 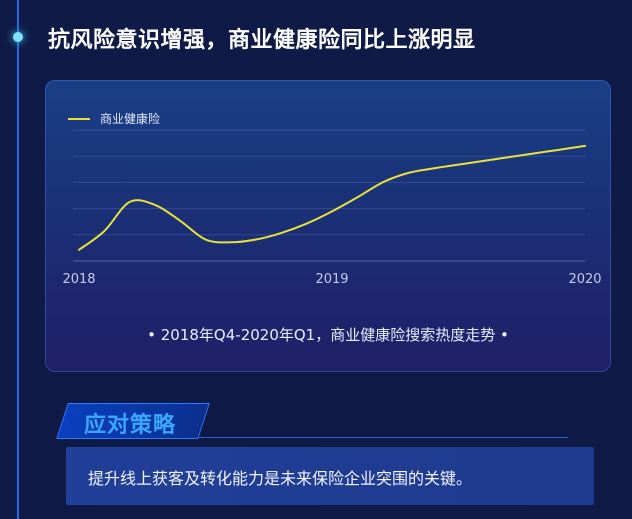 I want to click on strategy-heading-text: 应对策略, so click(x=130, y=425).